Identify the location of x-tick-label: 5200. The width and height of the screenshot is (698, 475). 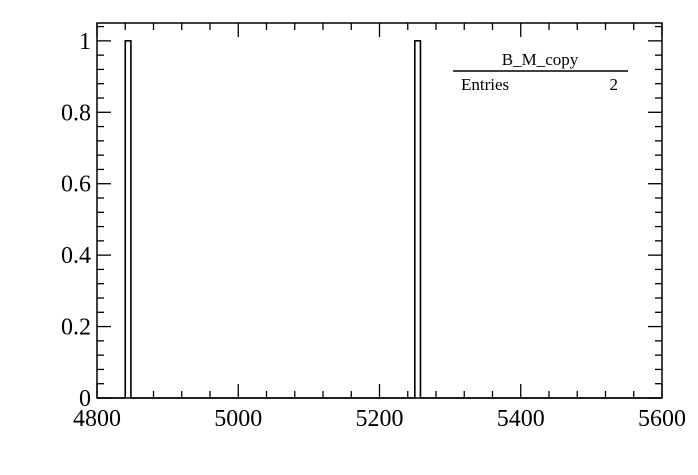
(380, 419).